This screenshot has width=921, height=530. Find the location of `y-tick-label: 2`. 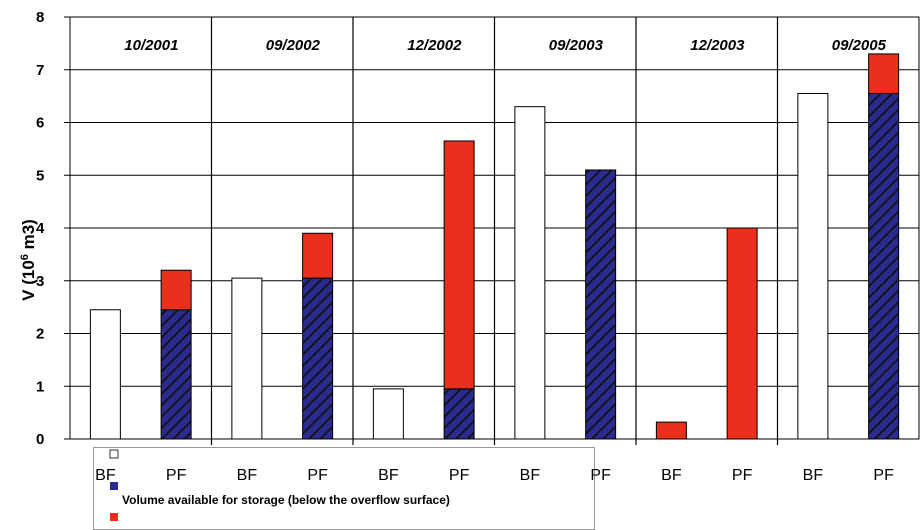

y-tick-label: 2 is located at coordinates (40, 334).